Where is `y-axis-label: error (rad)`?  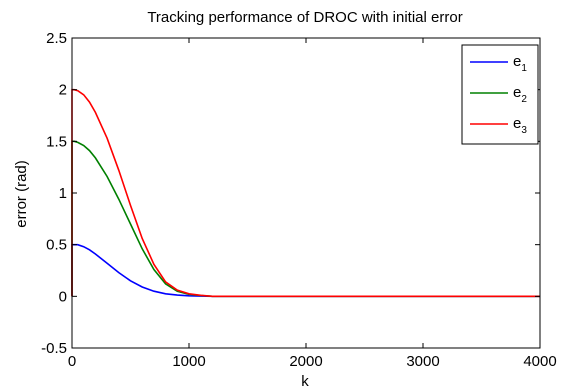 y-axis-label: error (rad) is located at coordinates (21, 194).